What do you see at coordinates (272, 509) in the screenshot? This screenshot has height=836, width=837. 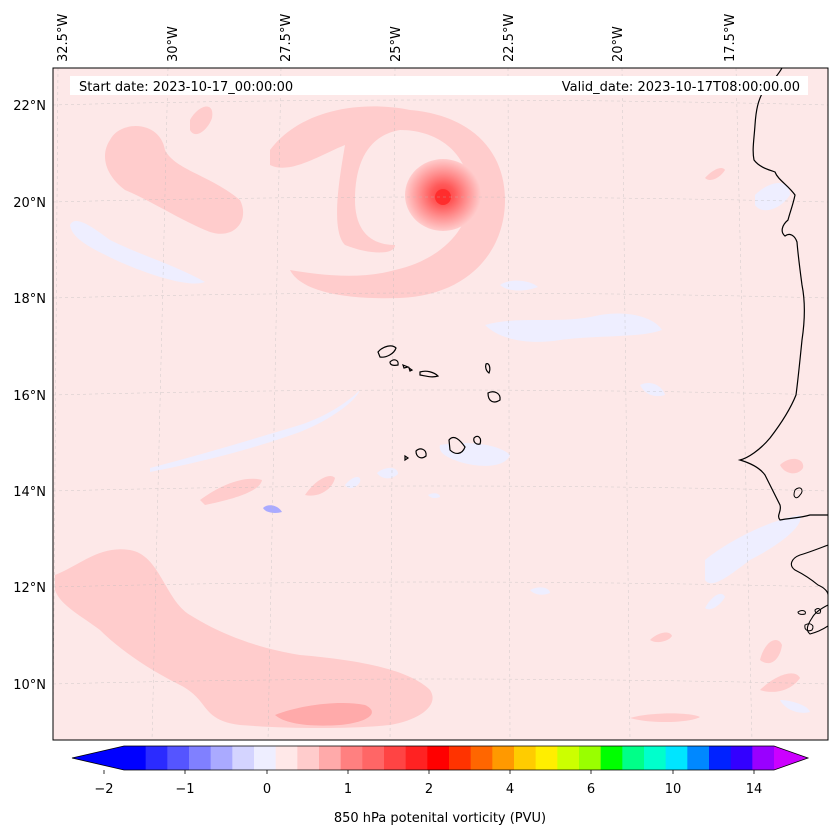 I see `pv-neg-core` at bounding box center [272, 509].